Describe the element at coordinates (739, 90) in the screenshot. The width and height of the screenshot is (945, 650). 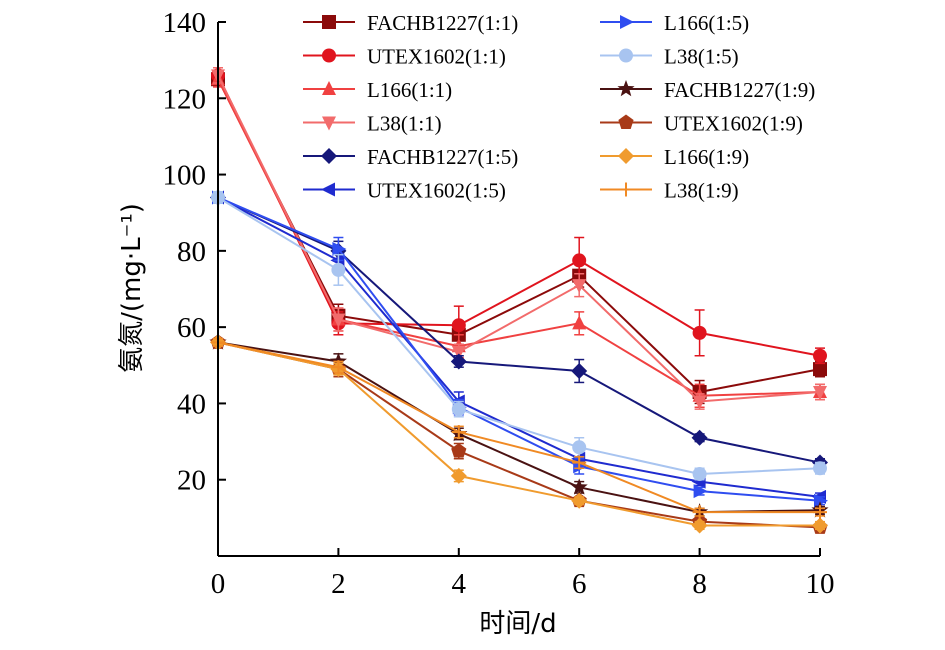
I see `legend-label-fachb1227-1-9: FACHB1227(1:9)` at that location.